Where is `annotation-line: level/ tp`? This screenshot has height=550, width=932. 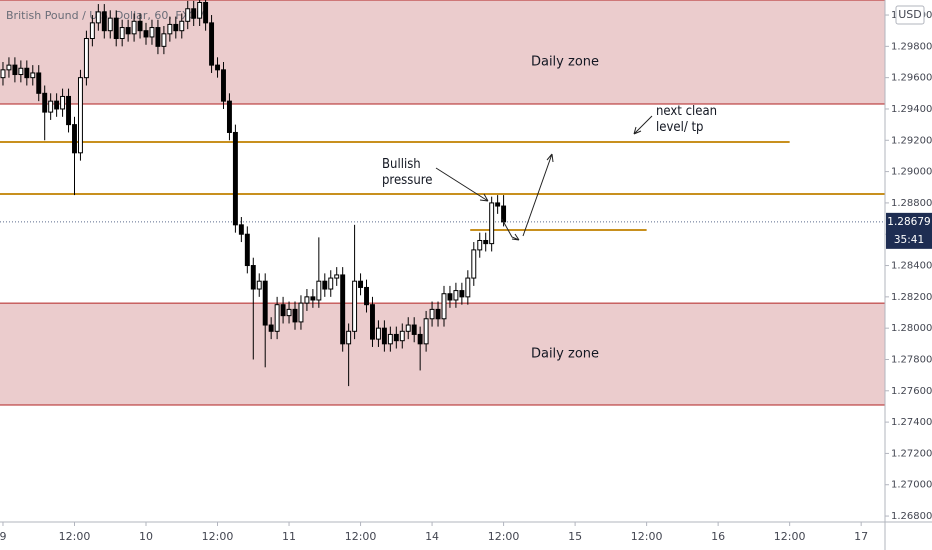 annotation-line: level/ tp is located at coordinates (679, 127).